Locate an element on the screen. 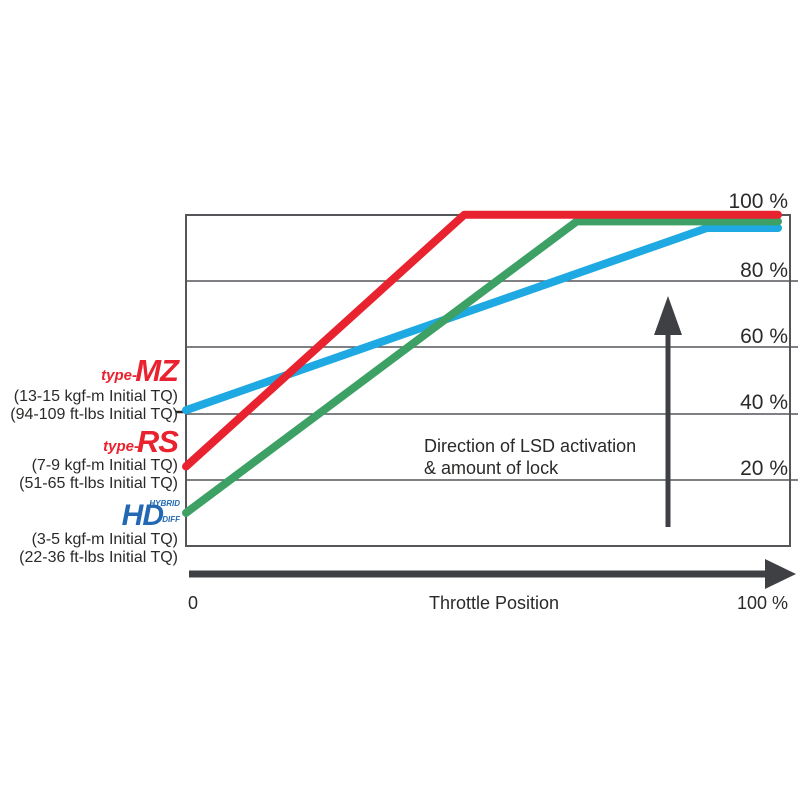 Image resolution: width=800 pixels, height=800 pixels. legend-hd-spec2: (22-36 ft-lbs Initial TQ) is located at coordinates (98, 557).